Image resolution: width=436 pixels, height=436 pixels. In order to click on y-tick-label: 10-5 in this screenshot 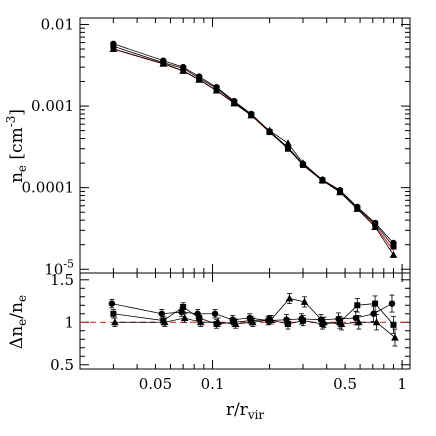, I will do `click(59, 267)`.